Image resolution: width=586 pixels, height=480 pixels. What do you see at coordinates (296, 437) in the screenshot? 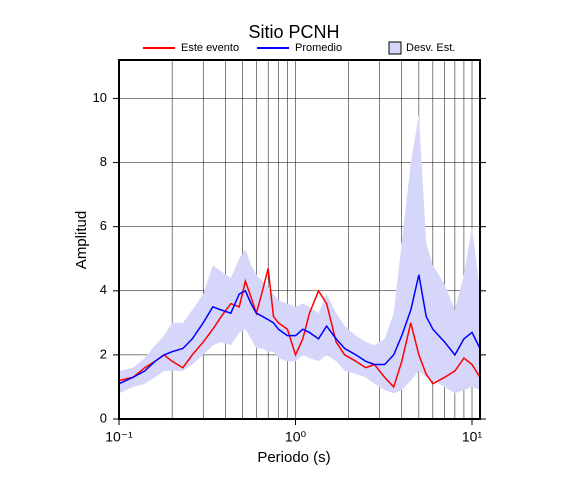
I see `x-tick-label: 10⁰` at bounding box center [296, 437].